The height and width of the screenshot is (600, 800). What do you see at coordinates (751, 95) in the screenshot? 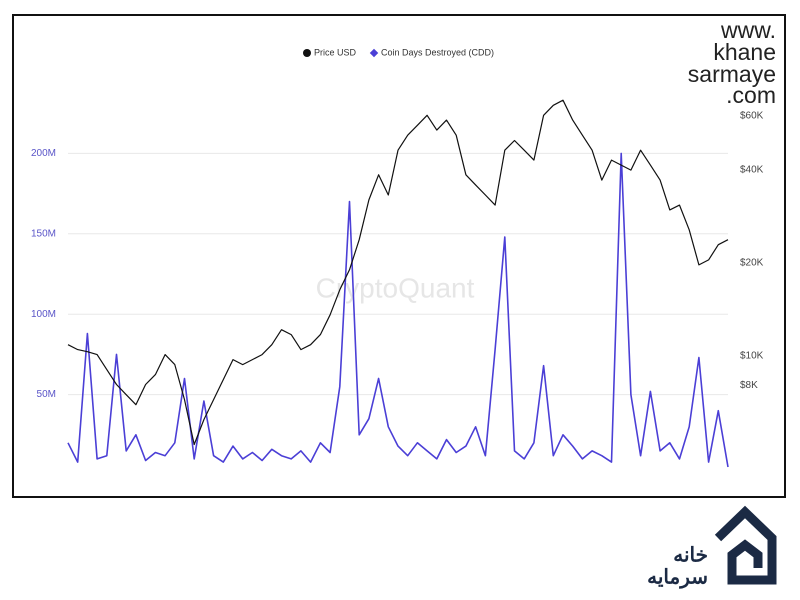
I see `brand-line: .com` at bounding box center [751, 95].